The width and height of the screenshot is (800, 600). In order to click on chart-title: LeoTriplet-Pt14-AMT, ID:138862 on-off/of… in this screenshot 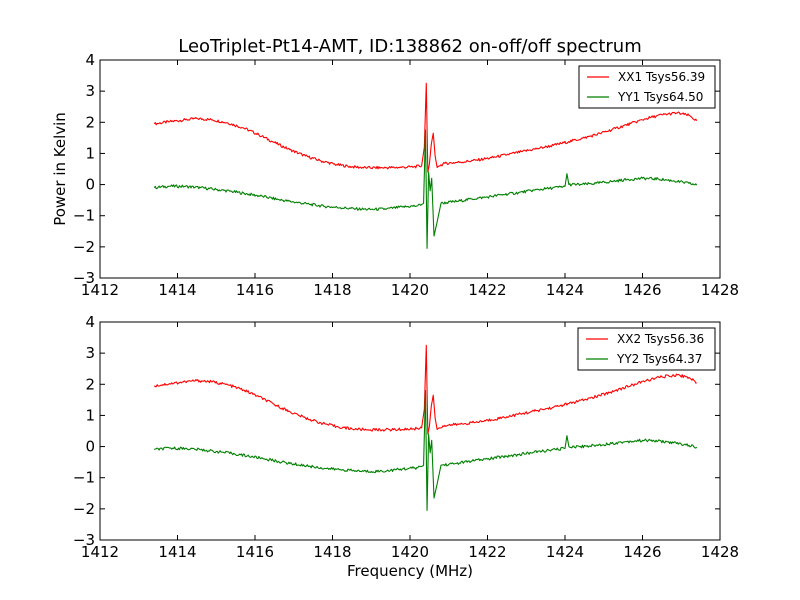, I will do `click(410, 46)`.